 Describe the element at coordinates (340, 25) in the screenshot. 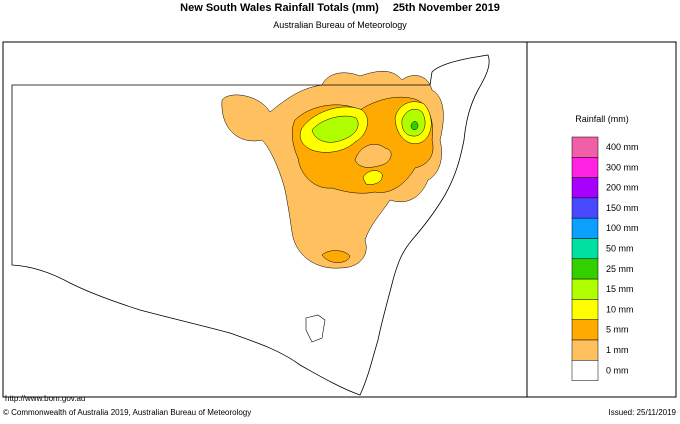

I see `subtitle: Australian Bureau of Meteorology` at that location.